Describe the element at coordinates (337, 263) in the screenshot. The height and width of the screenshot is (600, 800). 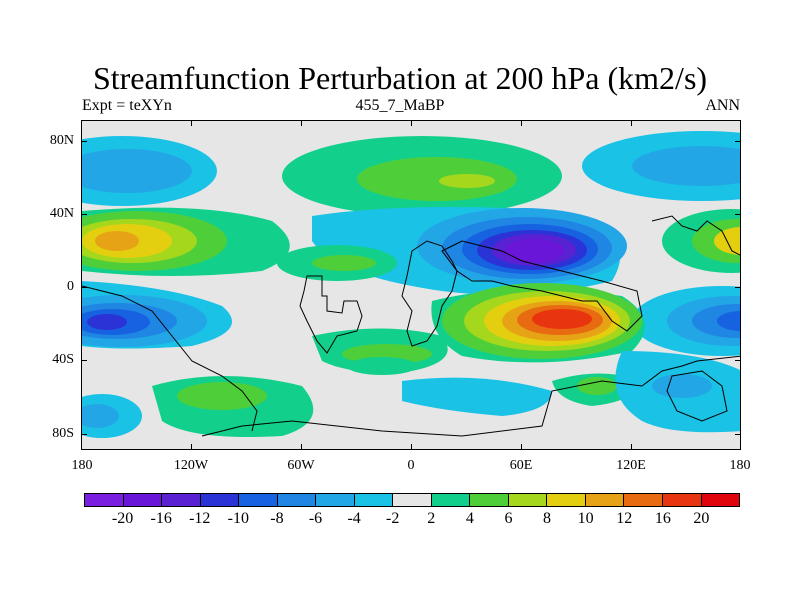
I see `equatorial-positive-patches` at that location.